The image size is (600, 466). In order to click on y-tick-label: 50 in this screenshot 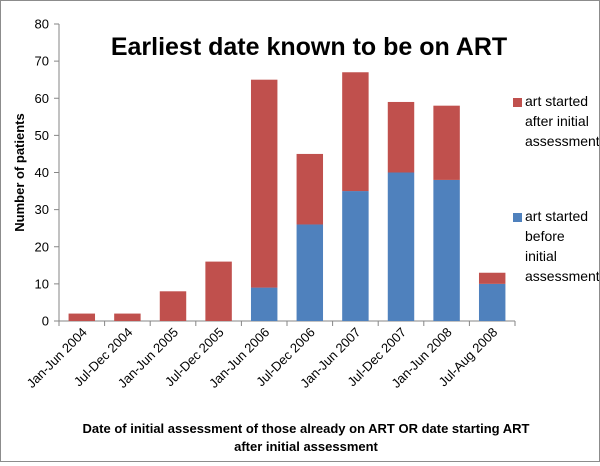, I will do `click(42, 135)`.